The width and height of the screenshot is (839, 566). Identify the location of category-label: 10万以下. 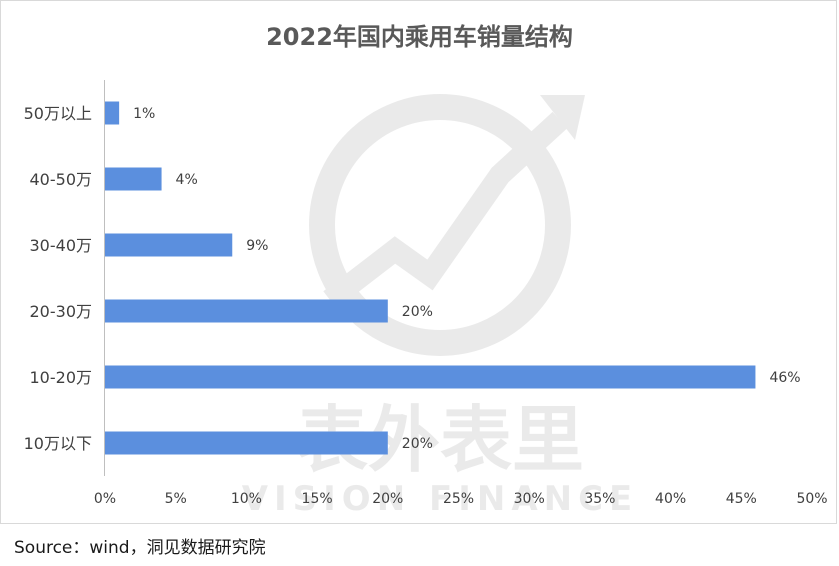
(58, 443).